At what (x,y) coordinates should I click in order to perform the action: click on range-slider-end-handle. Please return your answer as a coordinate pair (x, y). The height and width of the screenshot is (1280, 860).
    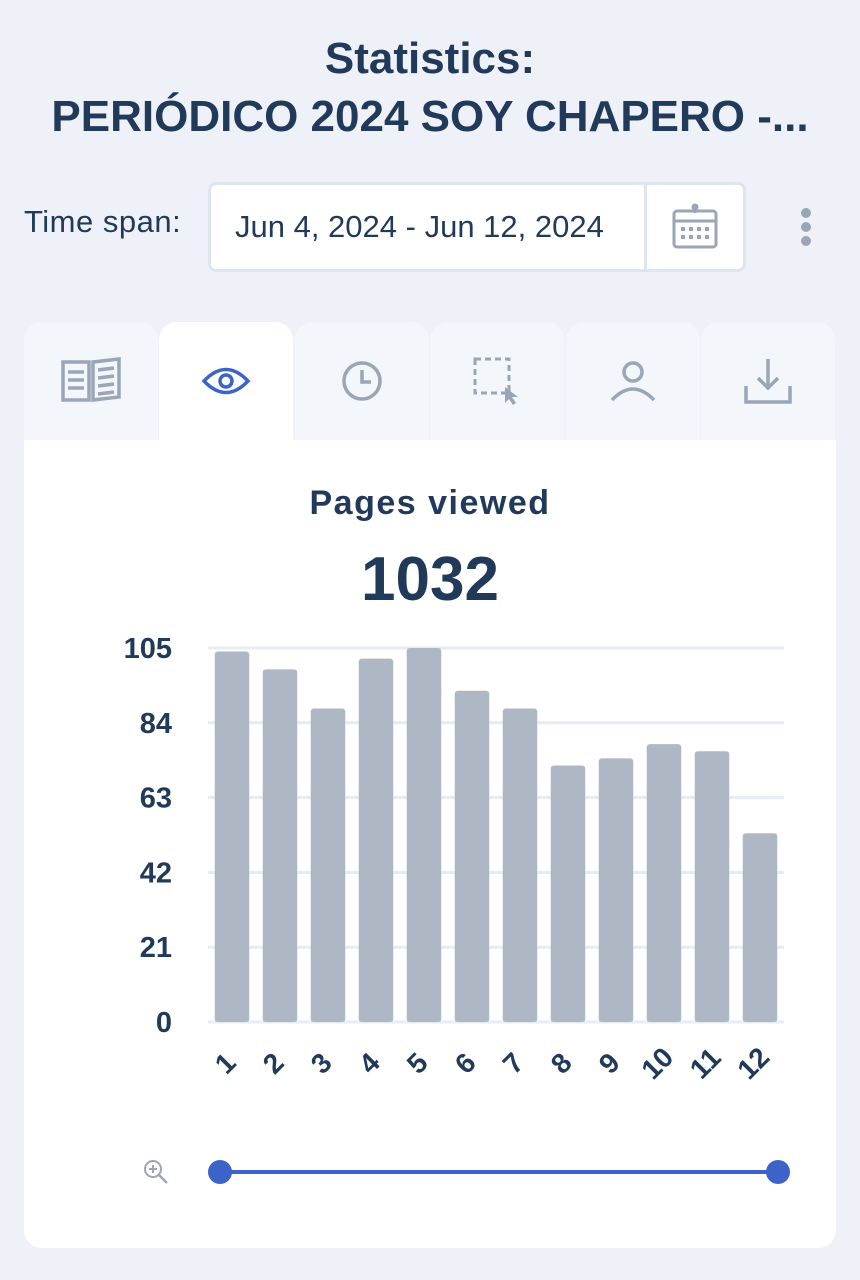
    Looking at the image, I should click on (778, 1172).